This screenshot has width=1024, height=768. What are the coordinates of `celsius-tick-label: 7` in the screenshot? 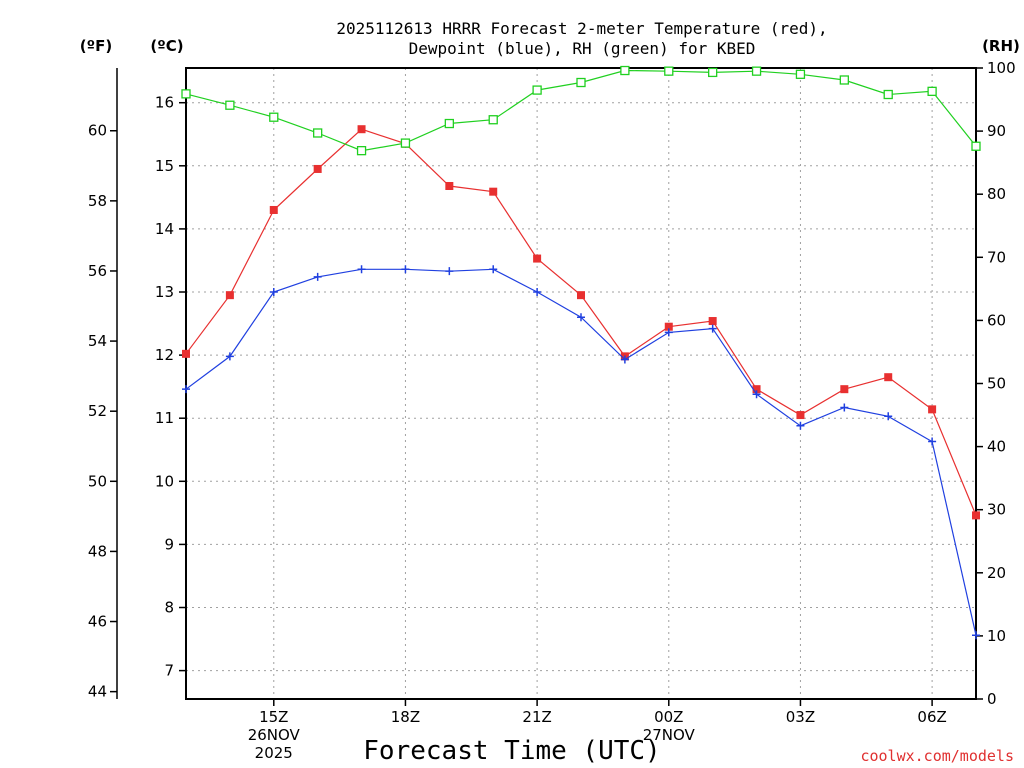 It's located at (169, 671).